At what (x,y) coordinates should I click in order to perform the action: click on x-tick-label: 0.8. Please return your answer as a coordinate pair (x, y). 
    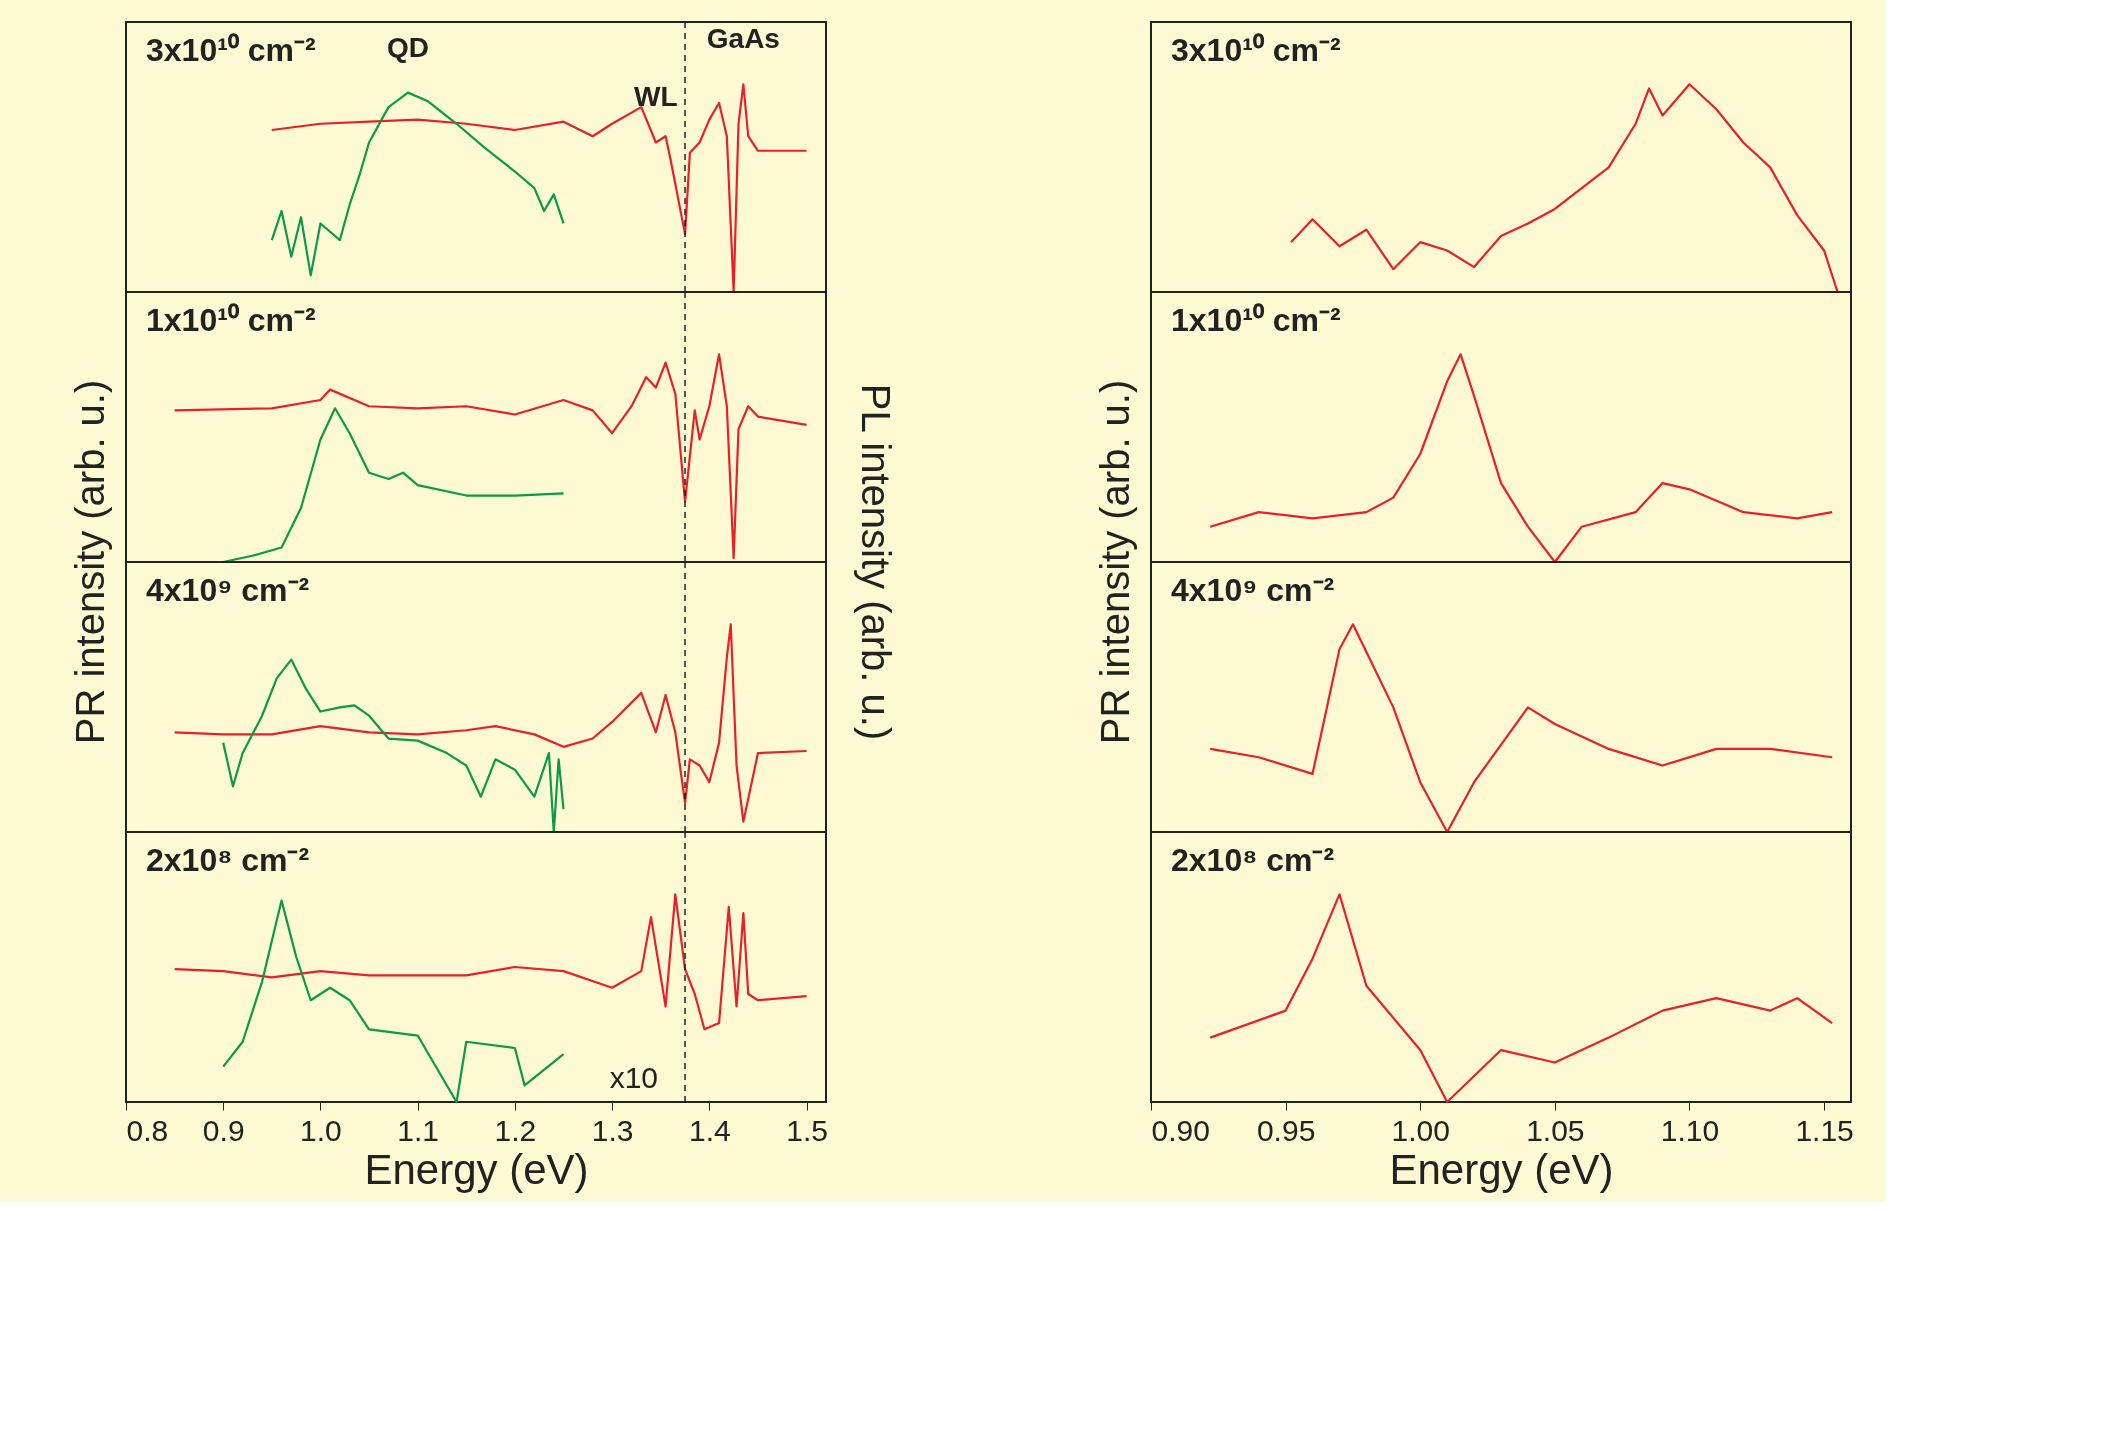
    Looking at the image, I should click on (147, 1130).